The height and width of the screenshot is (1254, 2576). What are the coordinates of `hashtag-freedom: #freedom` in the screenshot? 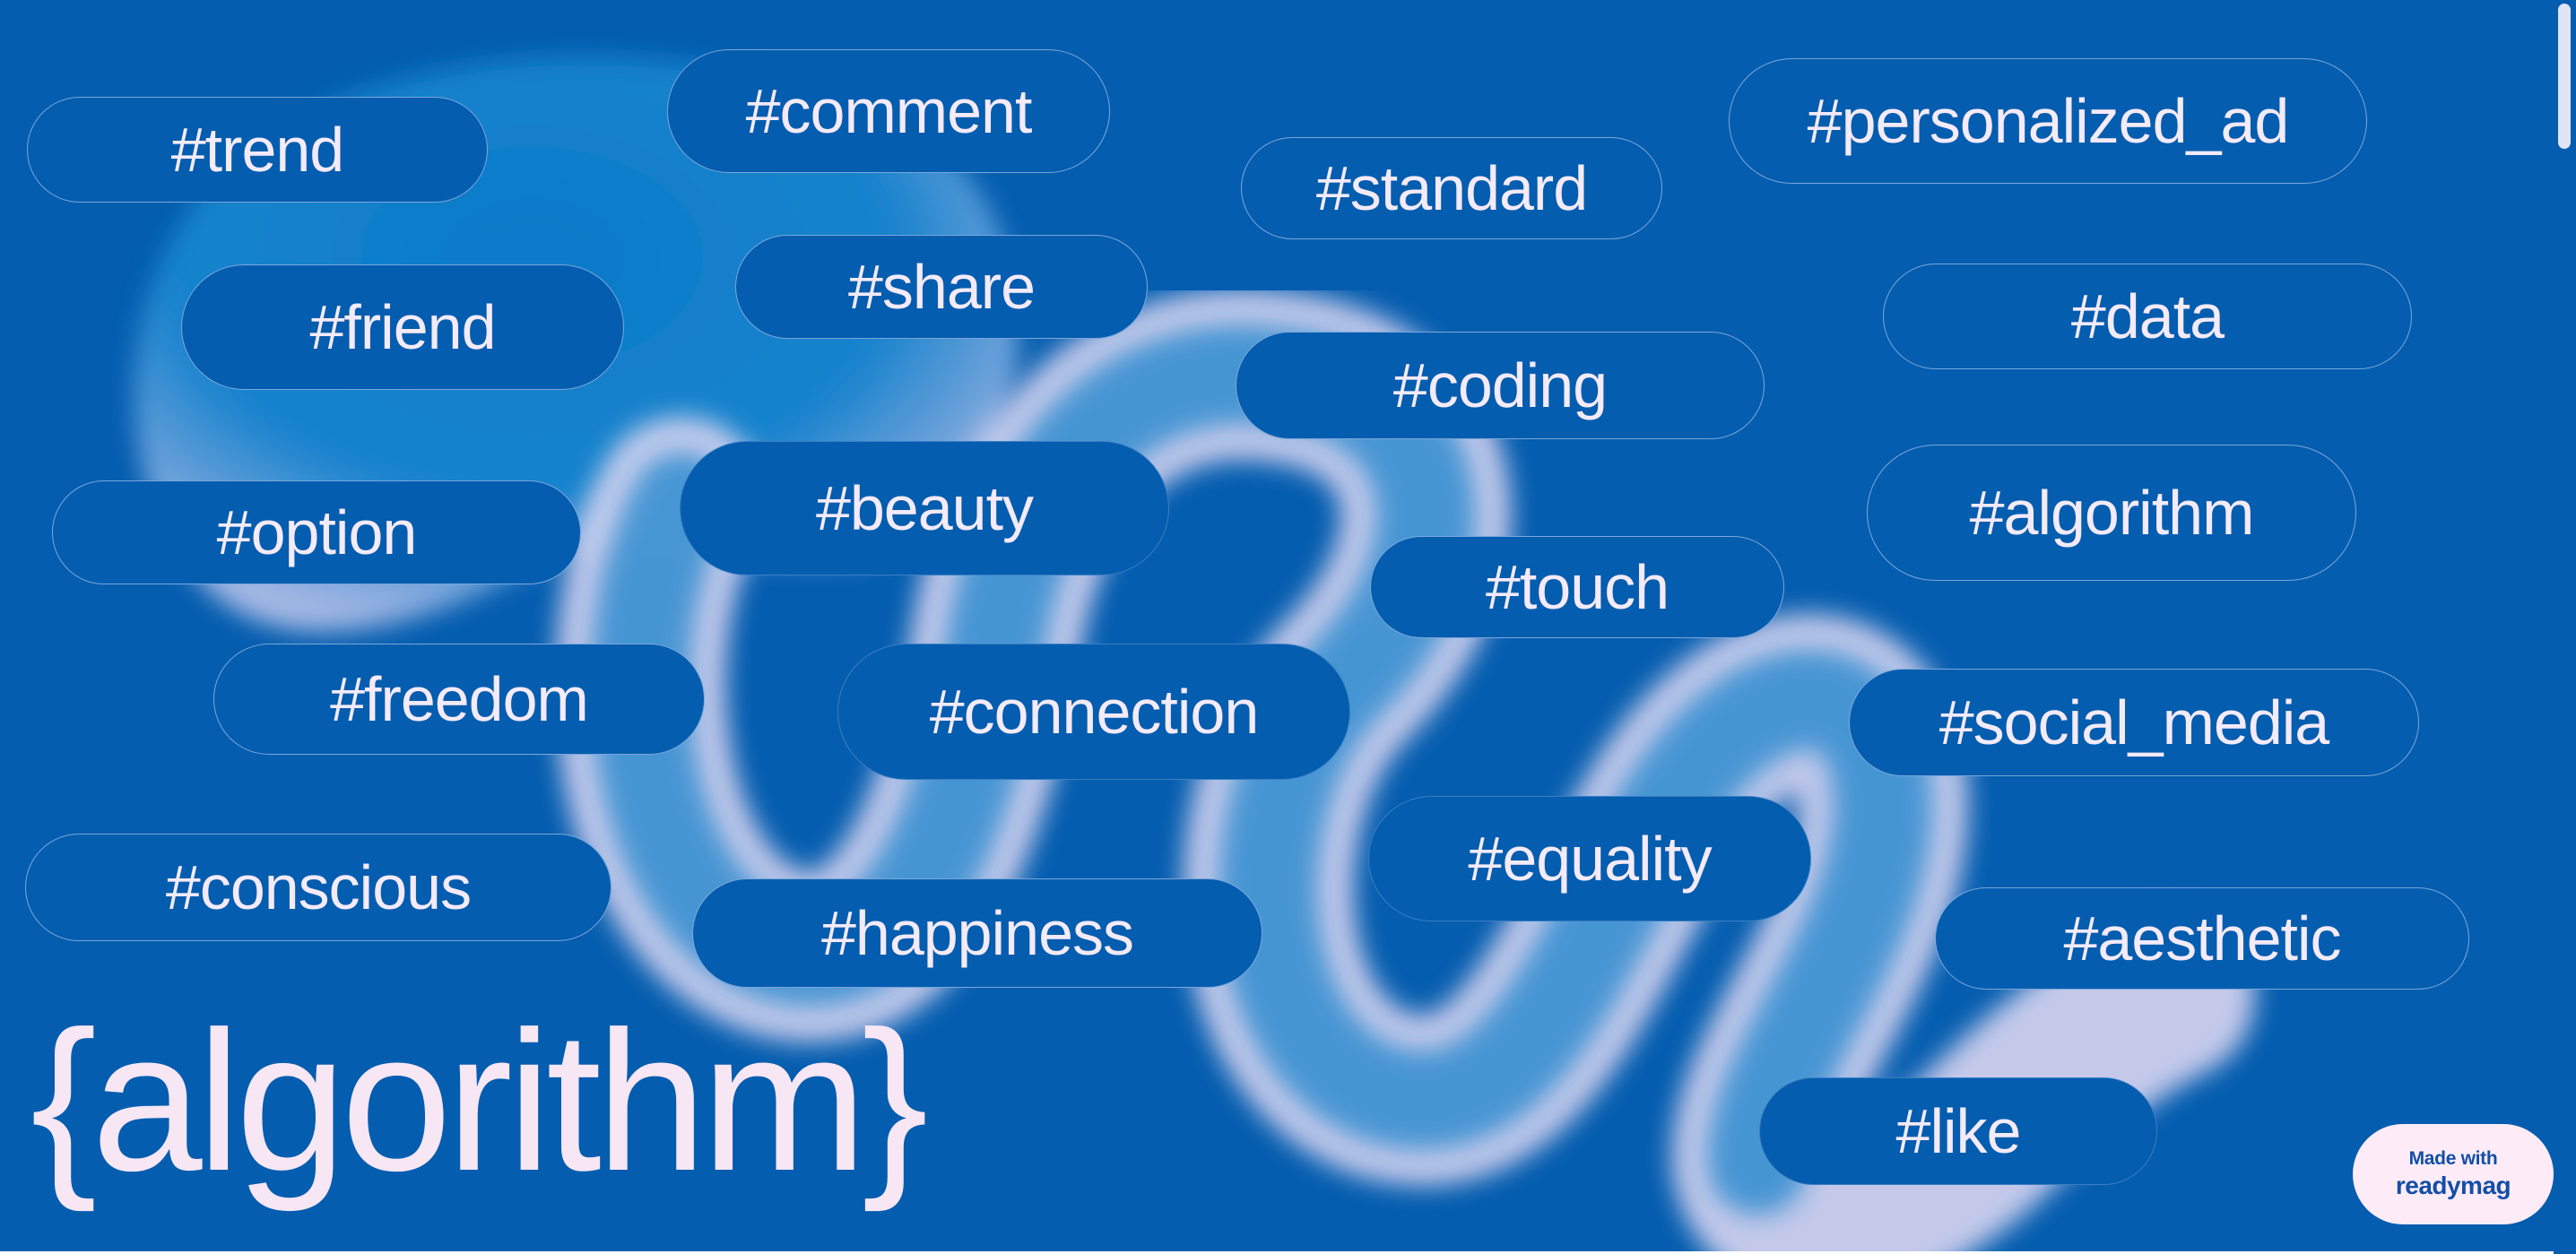 It's located at (459, 699).